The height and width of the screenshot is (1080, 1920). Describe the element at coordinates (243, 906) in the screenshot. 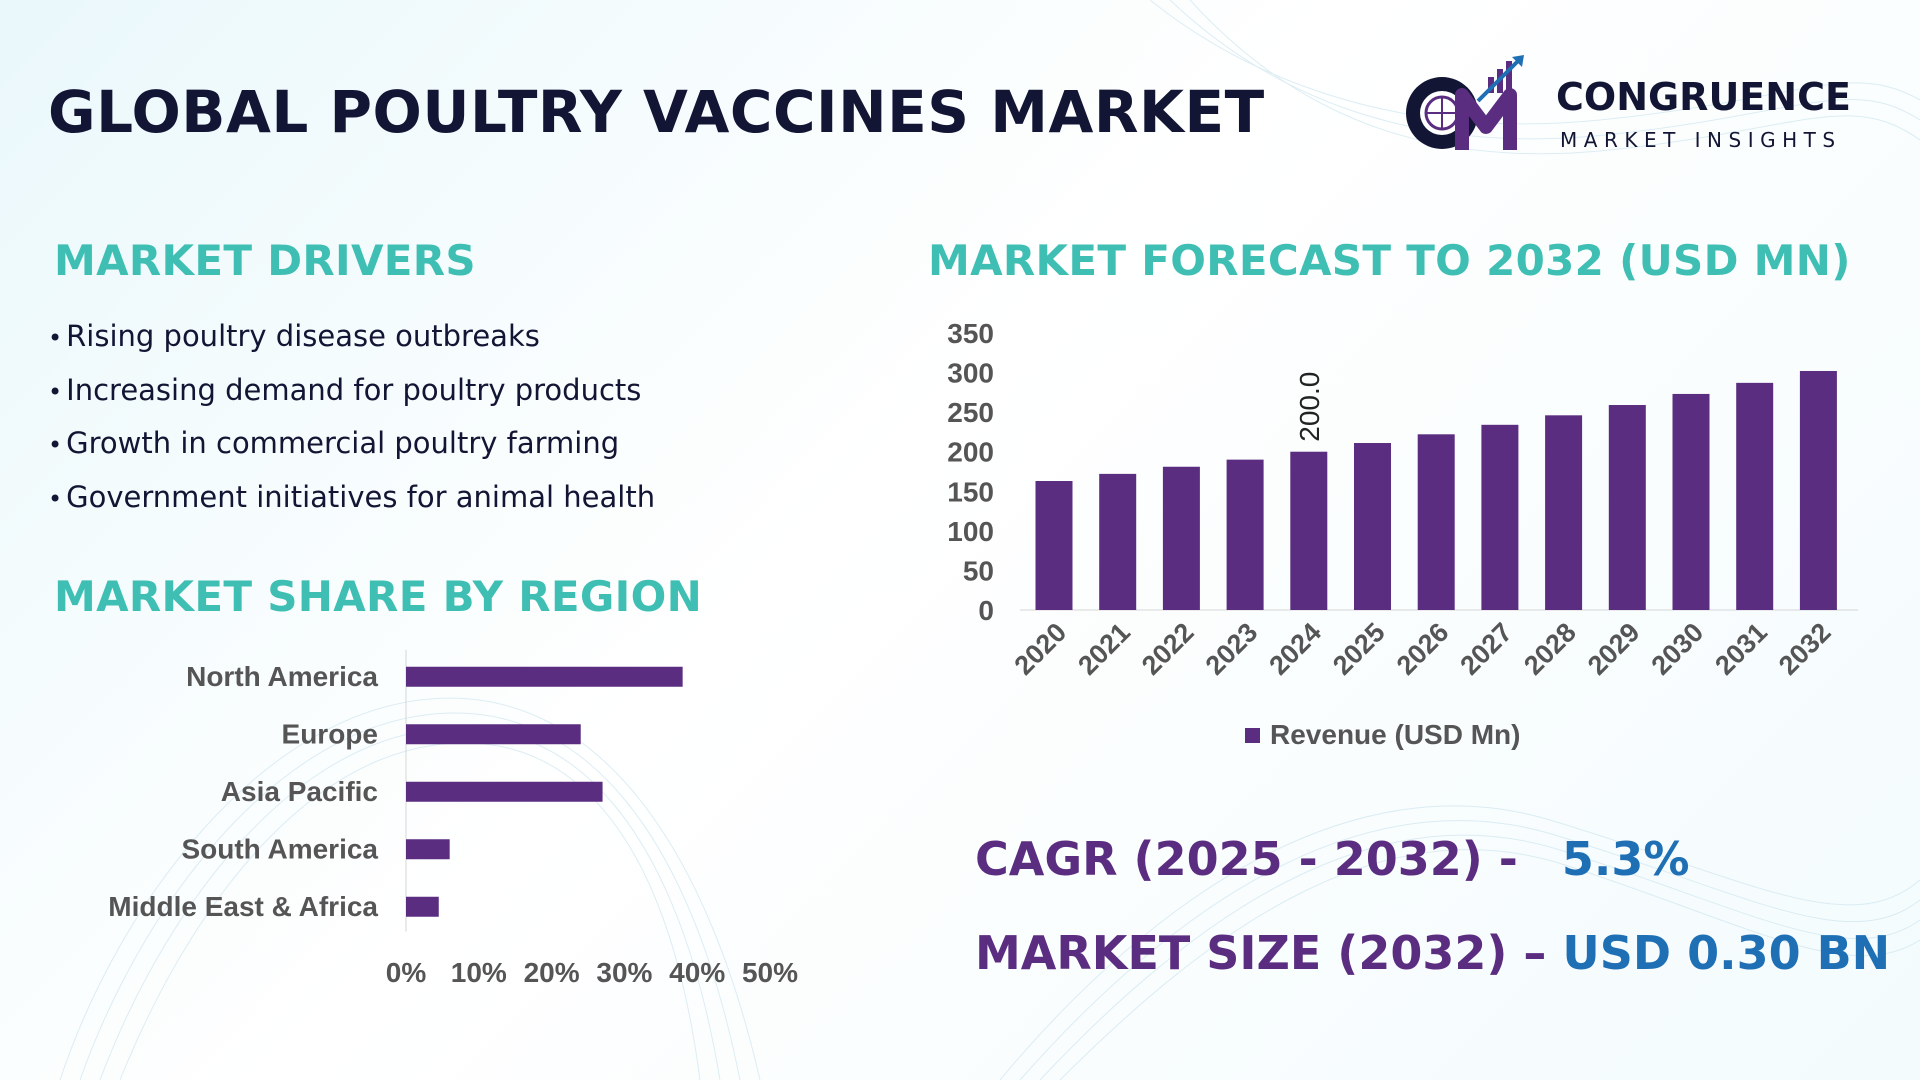

I see `category-label: Middle East & Africa` at that location.